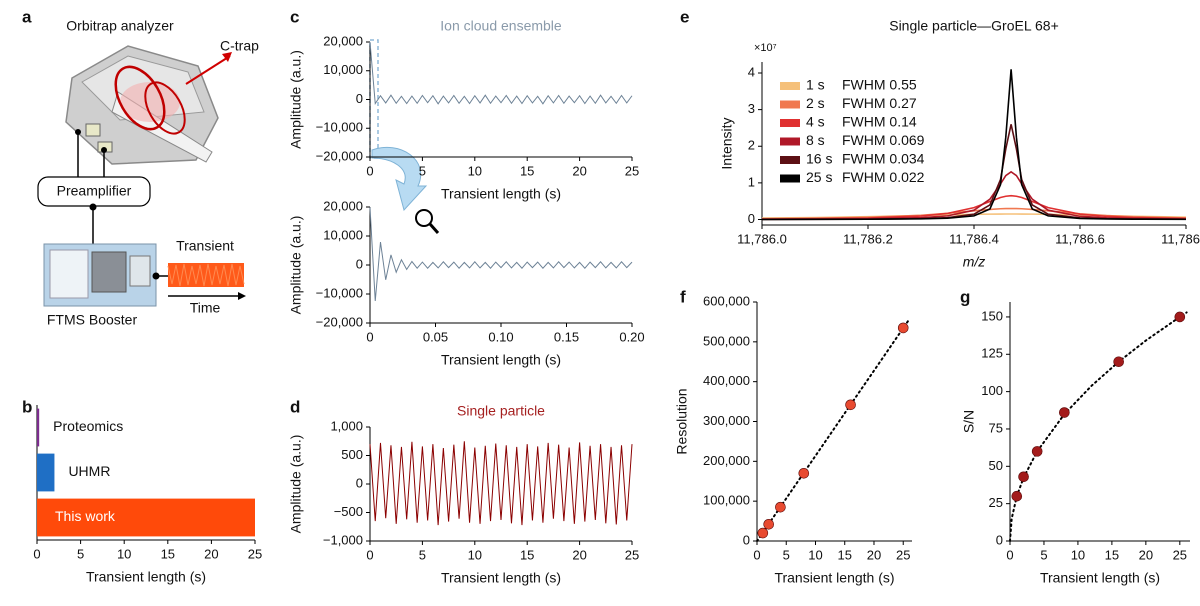 The image size is (1200, 606). I want to click on y-tick-label: 10,000, so click(343, 234).